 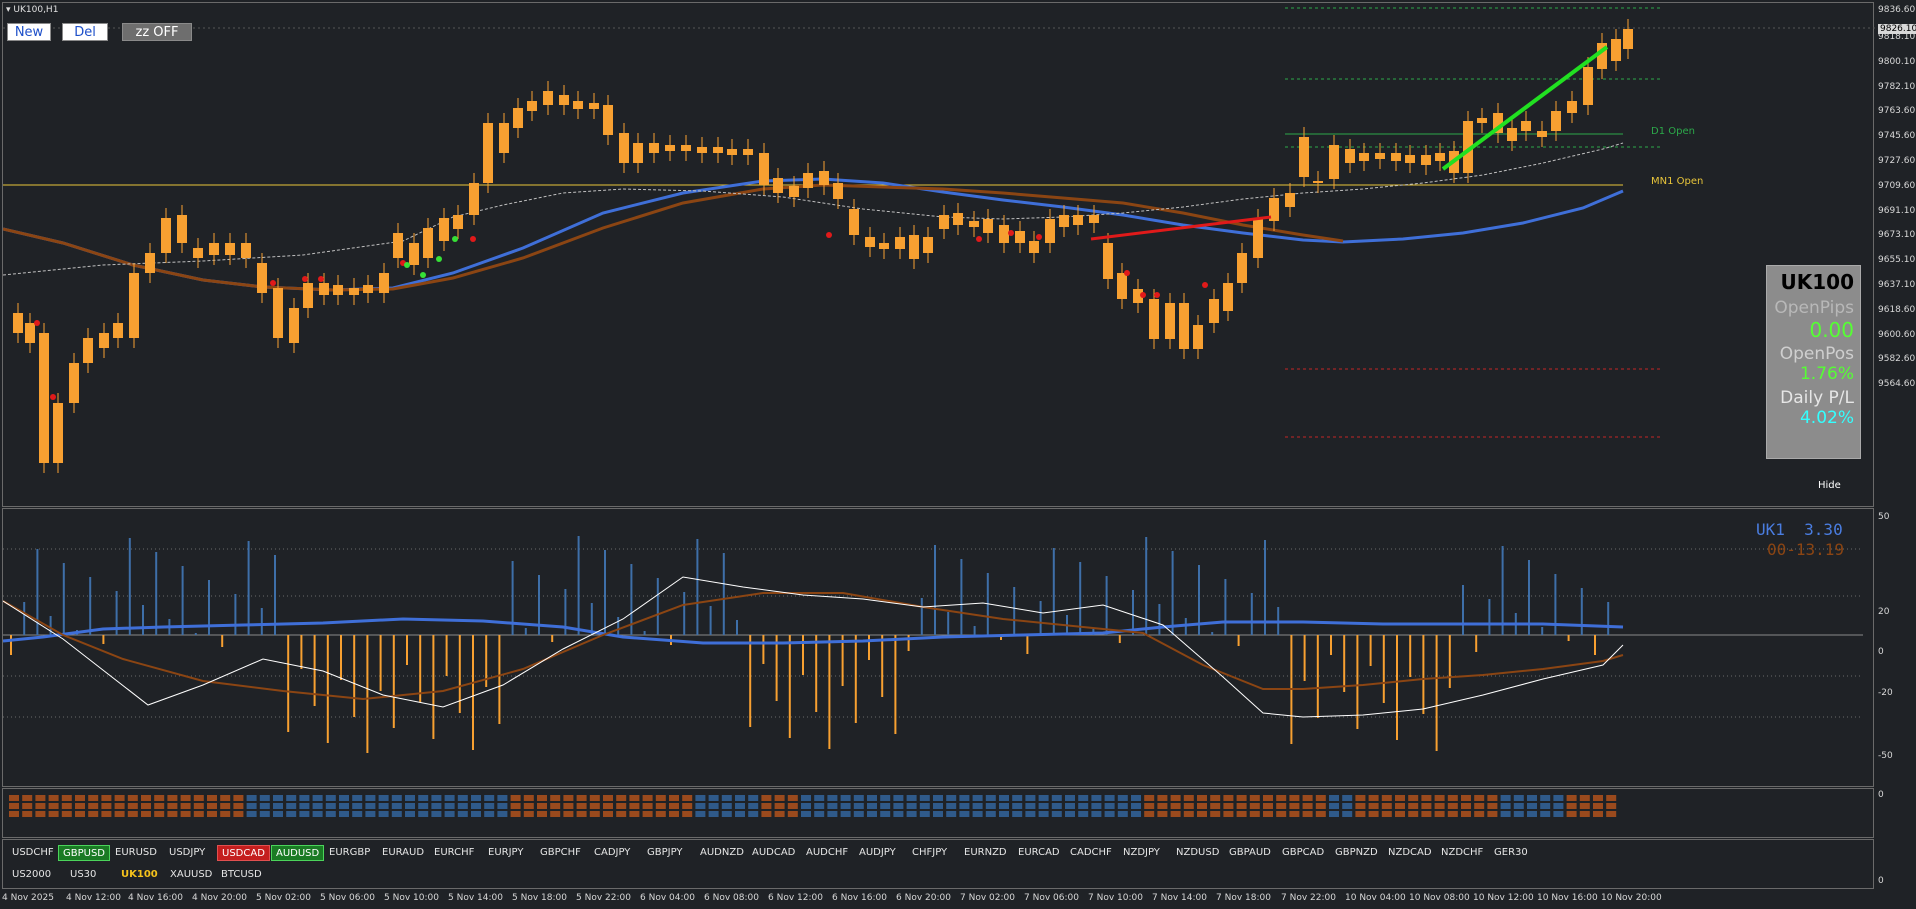 I want to click on symbol-button-eurchf: EURCHF, so click(x=454, y=852).